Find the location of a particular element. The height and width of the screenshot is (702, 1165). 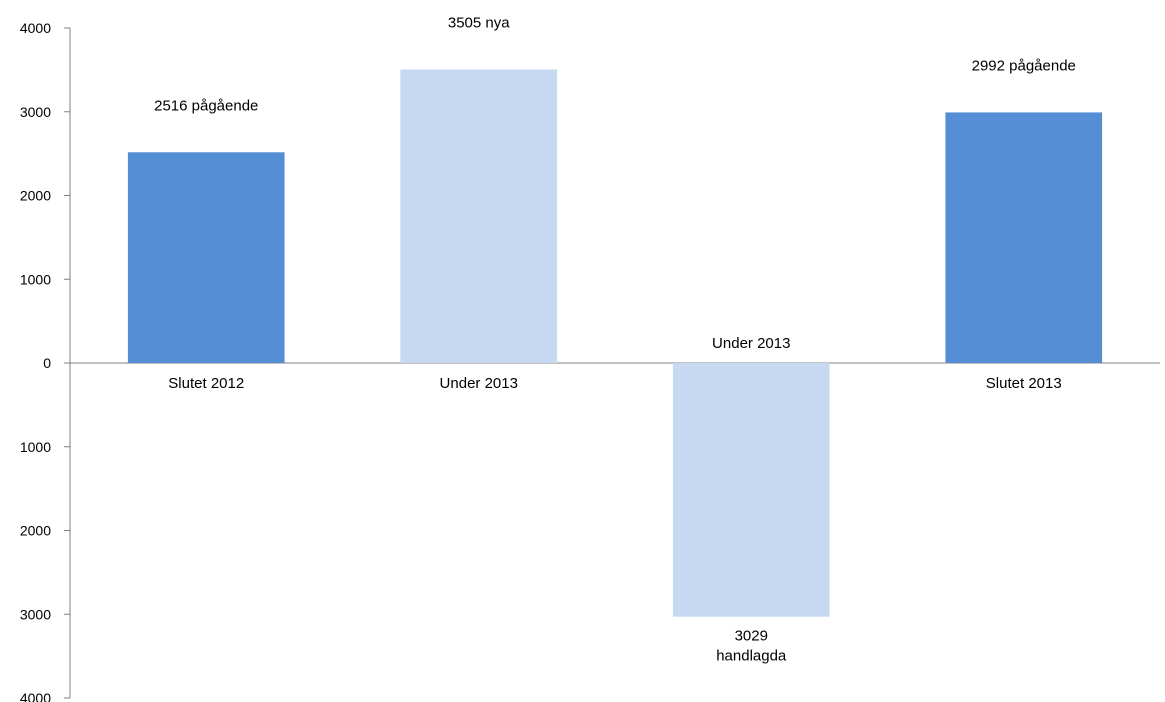

data-label: 2992 pågående is located at coordinates (1024, 65).